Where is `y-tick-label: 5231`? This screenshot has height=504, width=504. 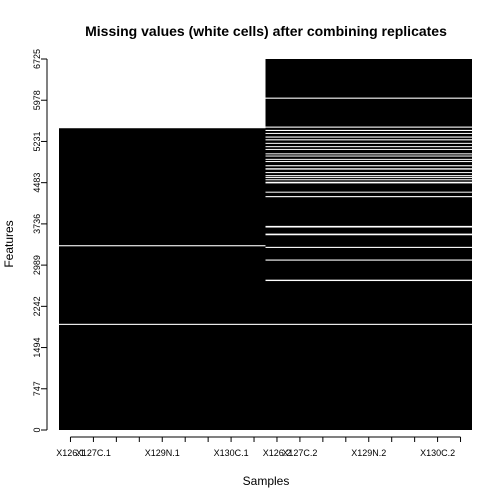
y-tick-label: 5231 is located at coordinates (37, 141).